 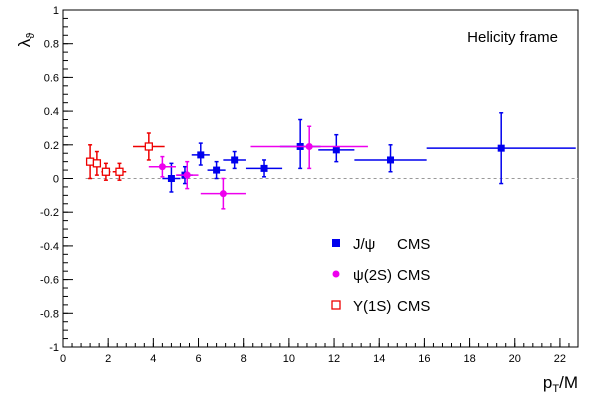 What do you see at coordinates (51, 78) in the screenshot?
I see `y-tick-label: 0.6` at bounding box center [51, 78].